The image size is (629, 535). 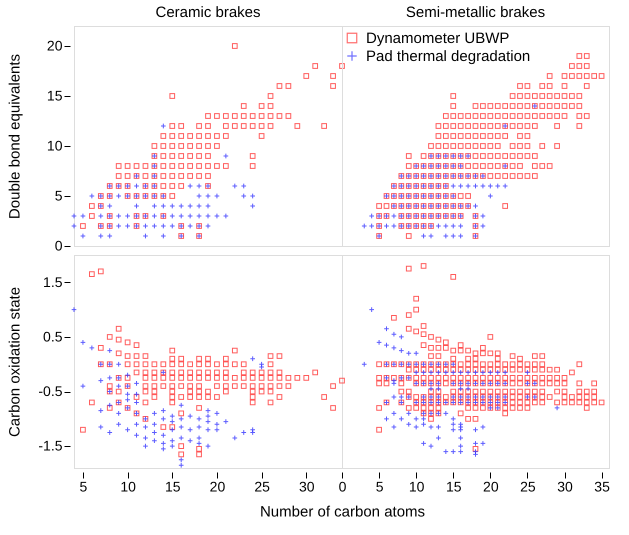 I want to click on y-axis-title: Double bond equivalents, so click(x=15, y=137).